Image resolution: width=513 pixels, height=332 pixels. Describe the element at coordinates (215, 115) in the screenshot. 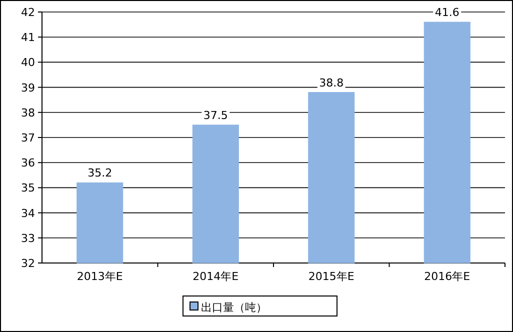

I see `data-label: 37.5` at that location.